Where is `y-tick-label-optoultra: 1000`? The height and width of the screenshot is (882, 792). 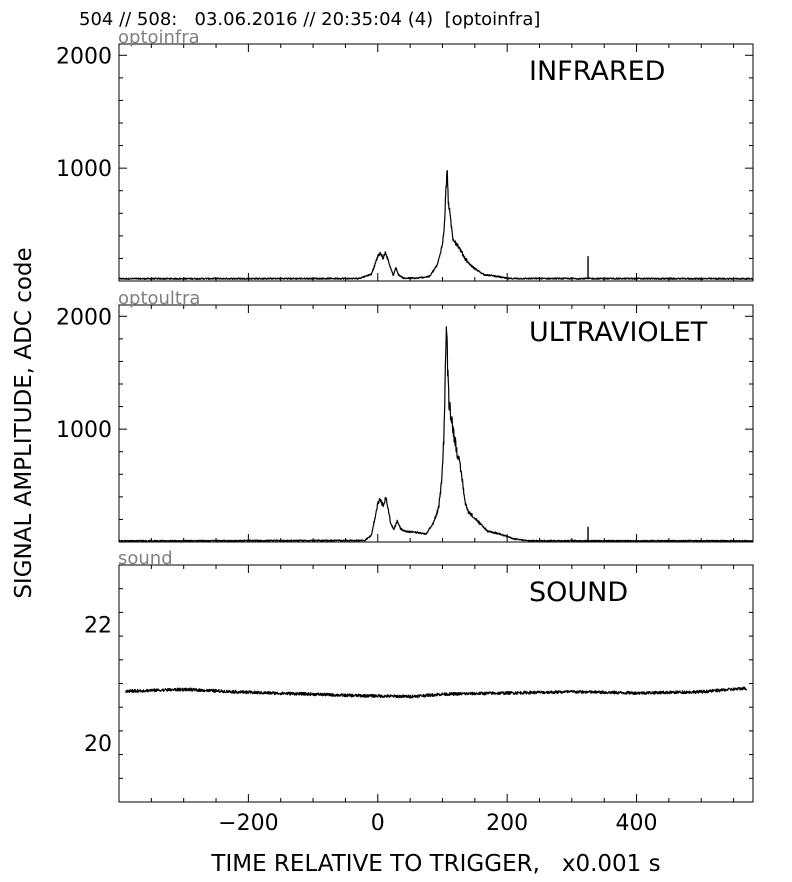
y-tick-label-optoultra: 1000 is located at coordinates (84, 430).